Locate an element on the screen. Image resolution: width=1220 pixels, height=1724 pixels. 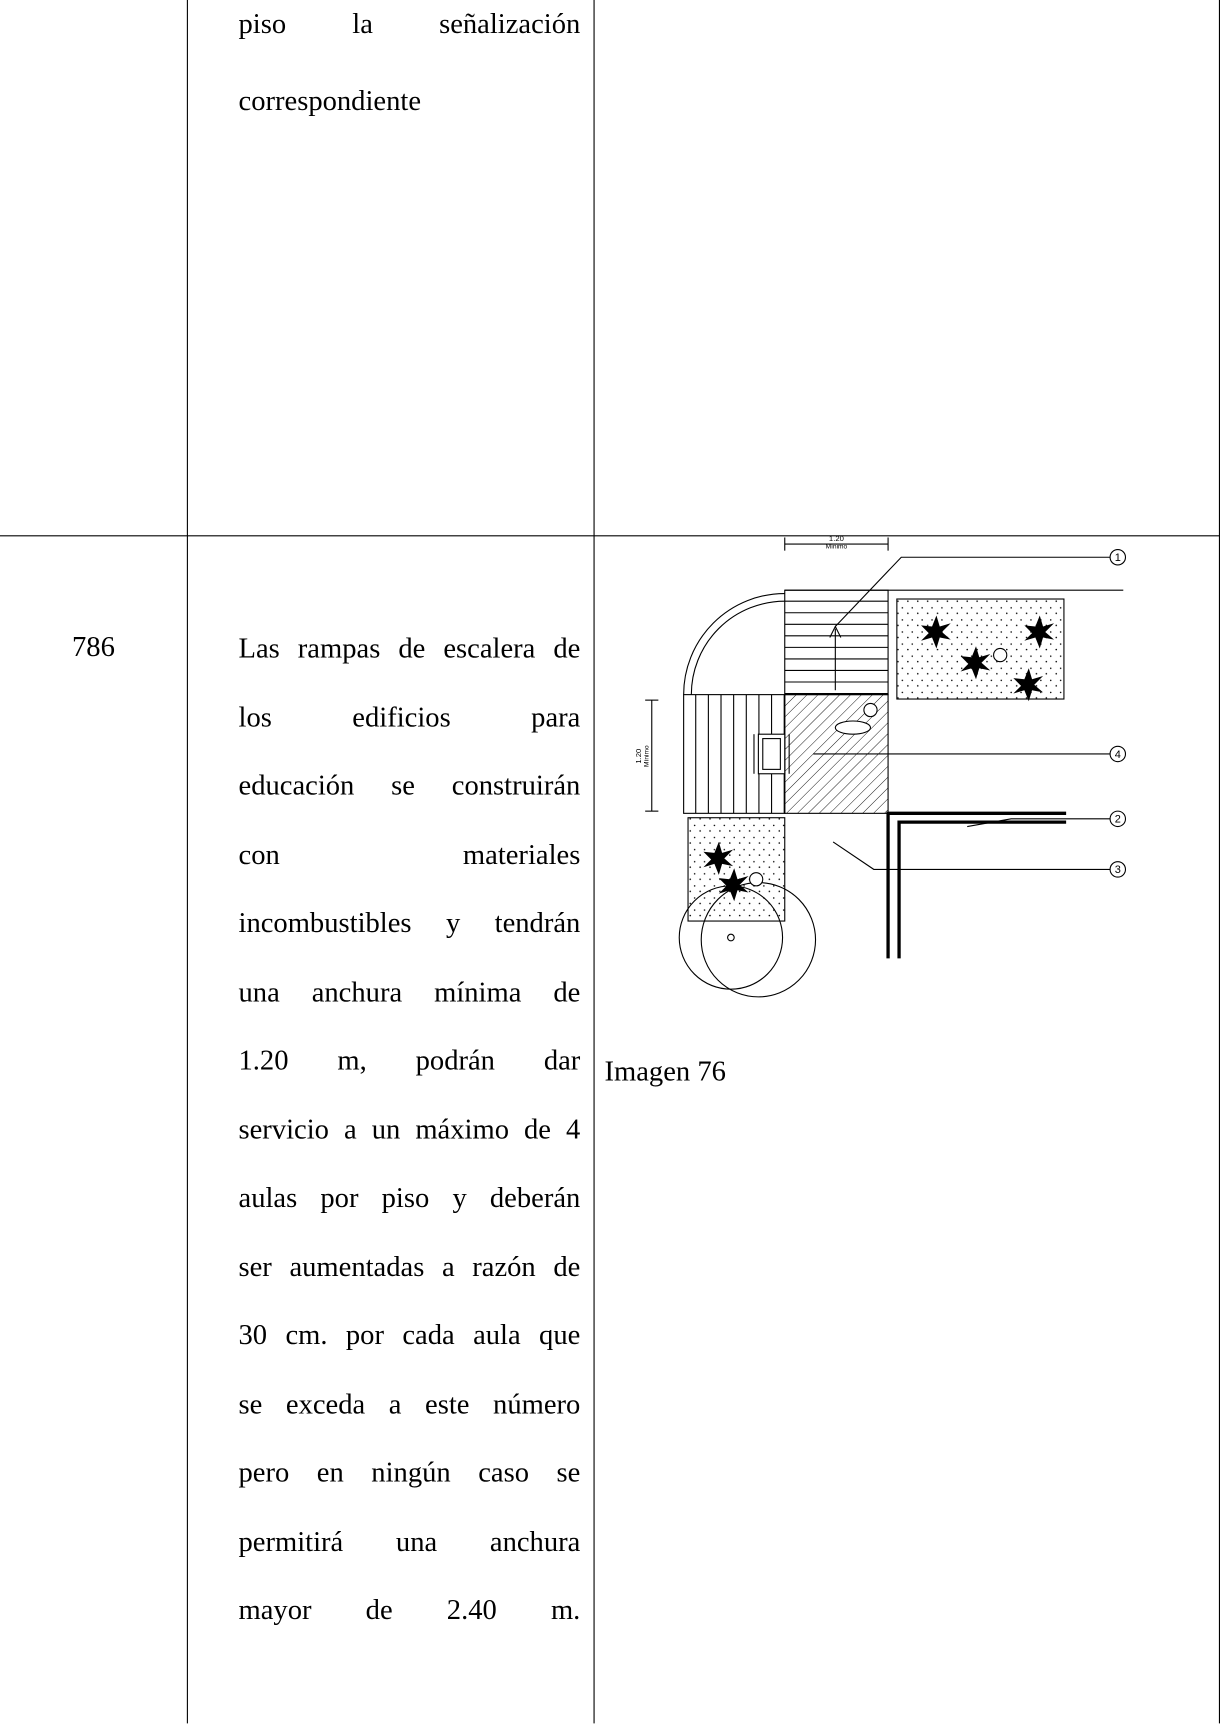
text-line: piso la señalización is located at coordinates (409, 23).